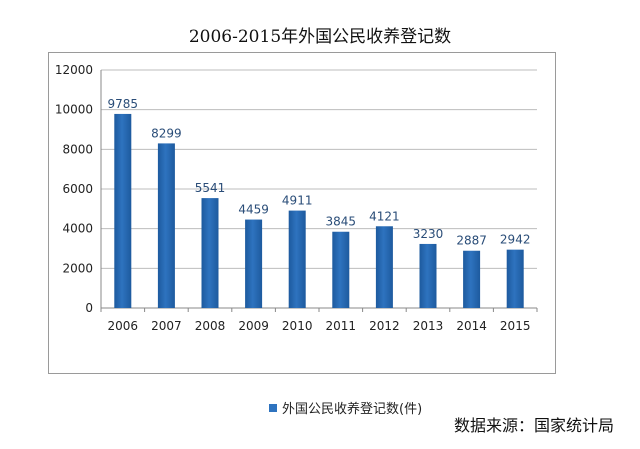  Describe the element at coordinates (273, 407) in the screenshot. I see `legend-swatch` at that location.